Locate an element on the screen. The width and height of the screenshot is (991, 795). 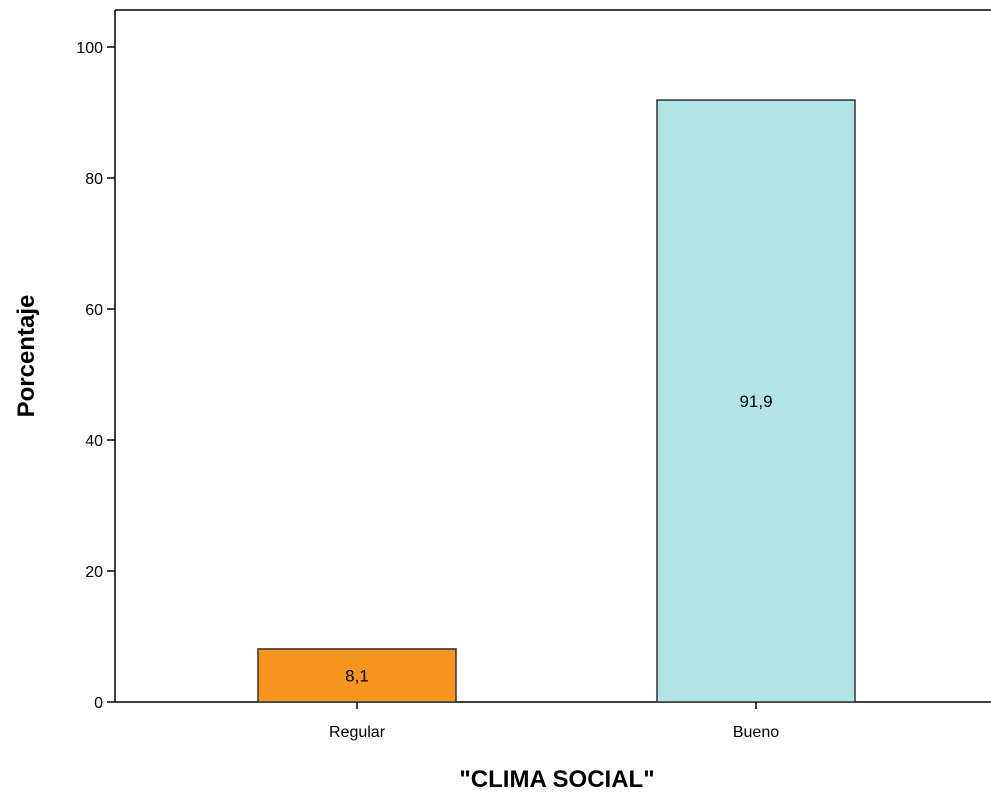
data-label-bueno: 91,9 is located at coordinates (755, 401).